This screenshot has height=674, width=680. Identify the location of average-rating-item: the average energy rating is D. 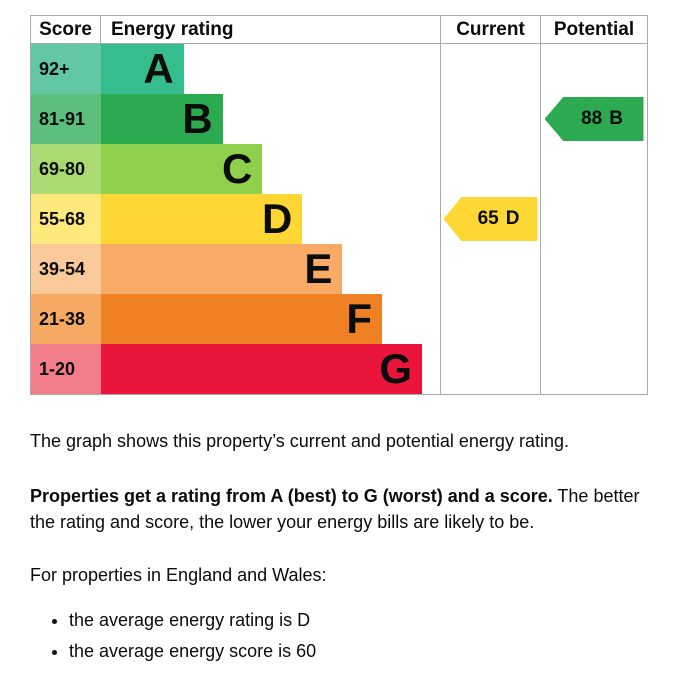
(357, 620).